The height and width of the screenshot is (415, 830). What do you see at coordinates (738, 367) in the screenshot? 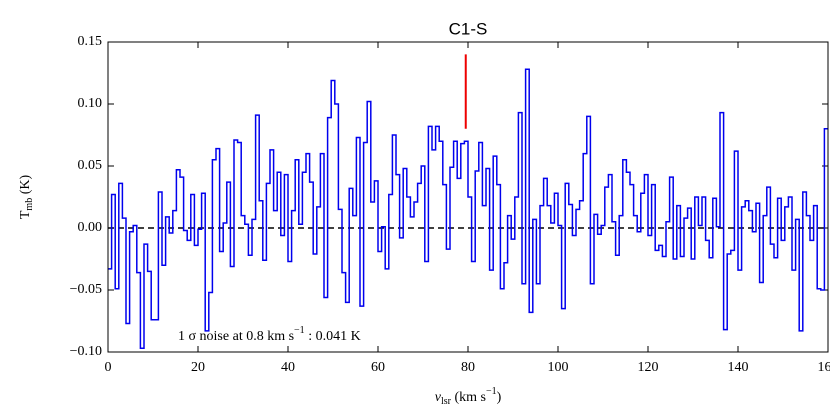
I see `x-tick-label: 140` at bounding box center [738, 367].